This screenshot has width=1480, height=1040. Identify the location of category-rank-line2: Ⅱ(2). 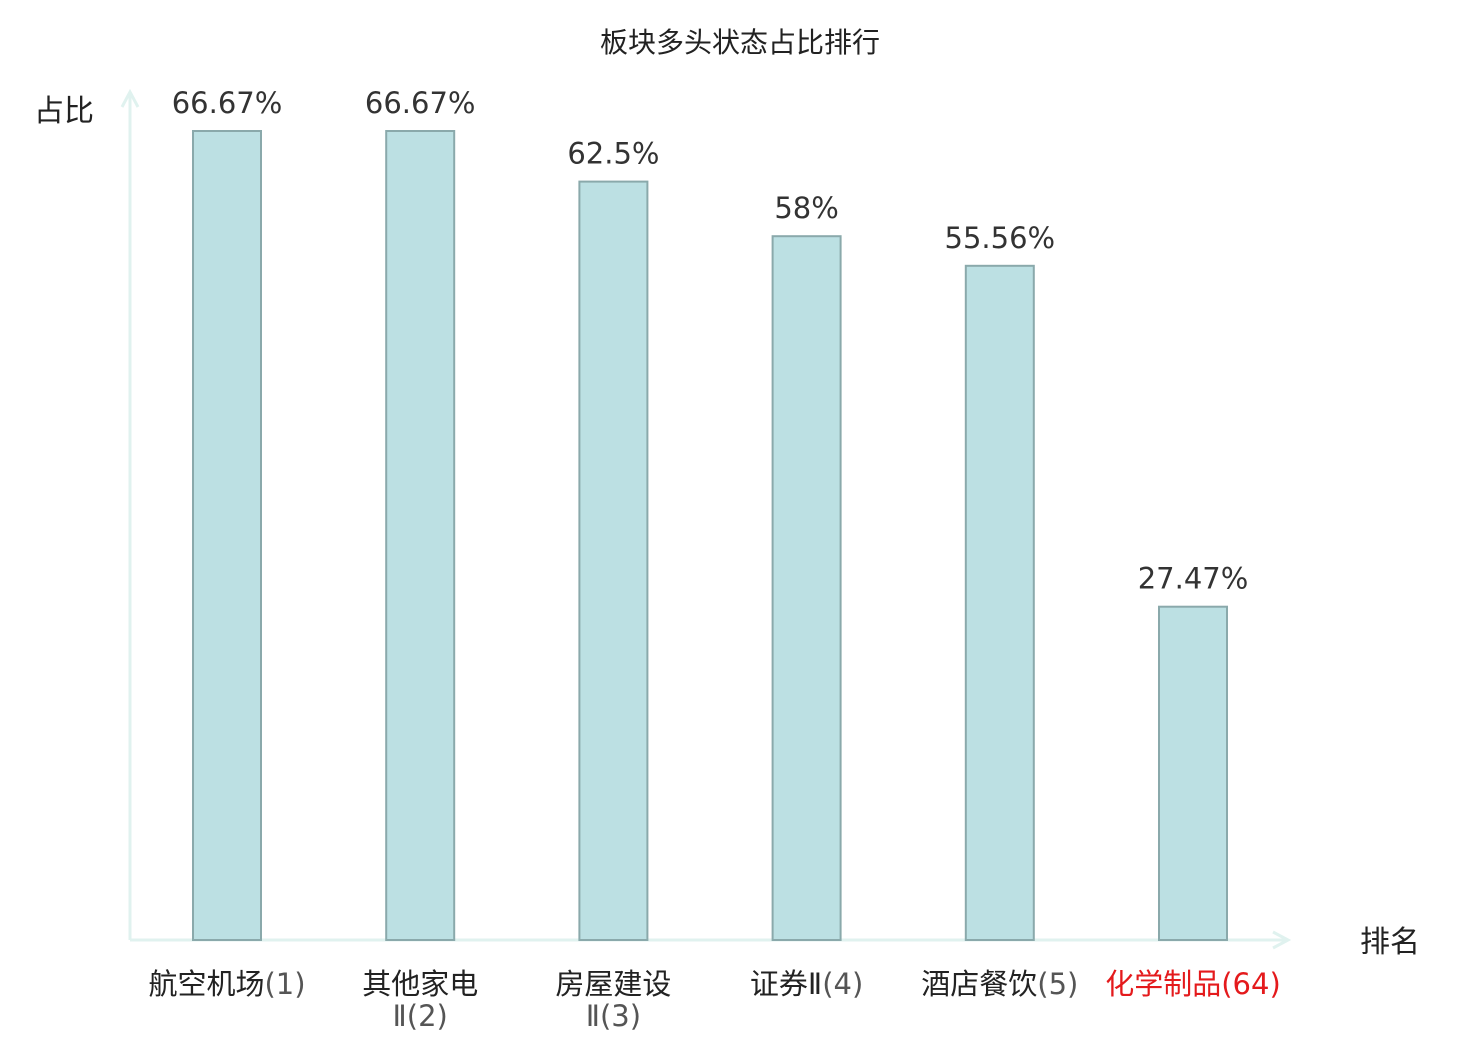
(420, 1016).